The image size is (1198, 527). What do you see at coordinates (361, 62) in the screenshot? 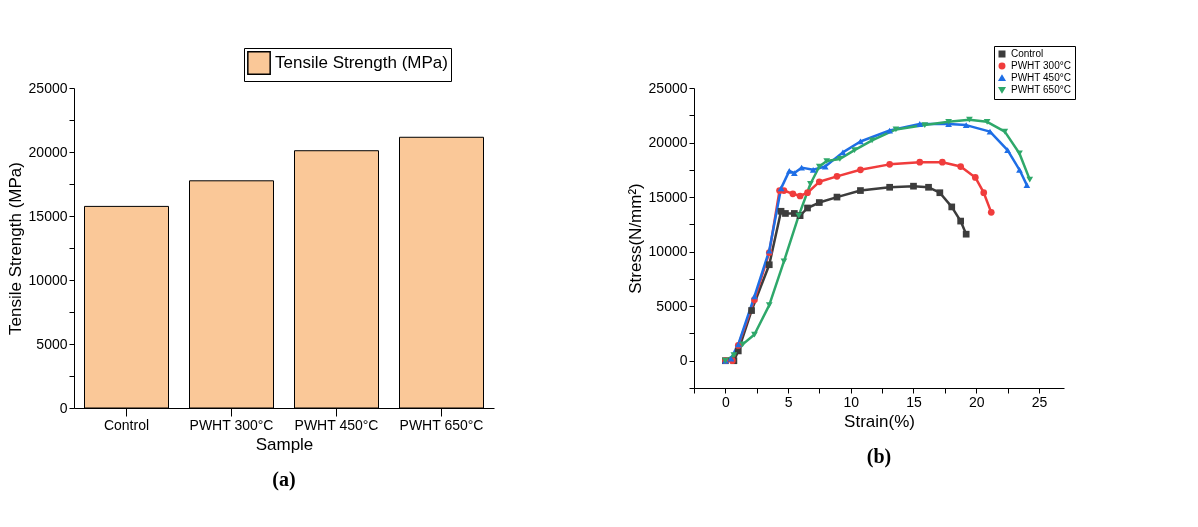
I see `legend-label: Tensile Strength (MPa)` at bounding box center [361, 62].